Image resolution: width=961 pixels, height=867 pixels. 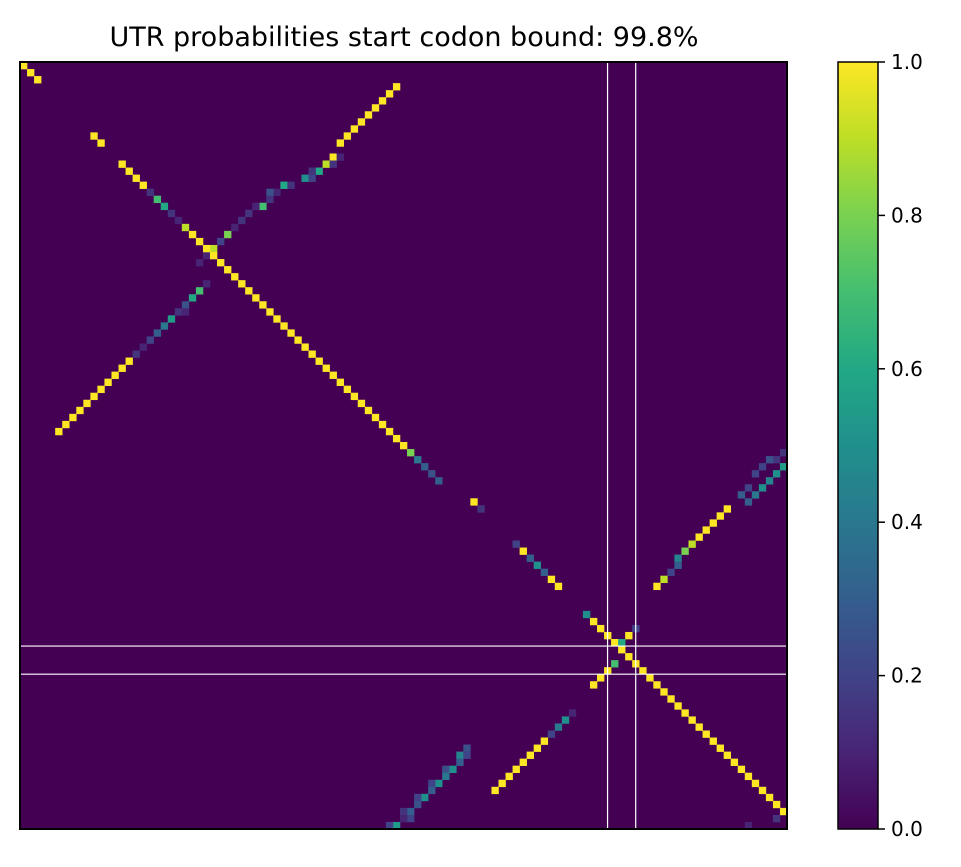 What do you see at coordinates (907, 676) in the screenshot?
I see `colorbar-tick-label: 0.2` at bounding box center [907, 676].